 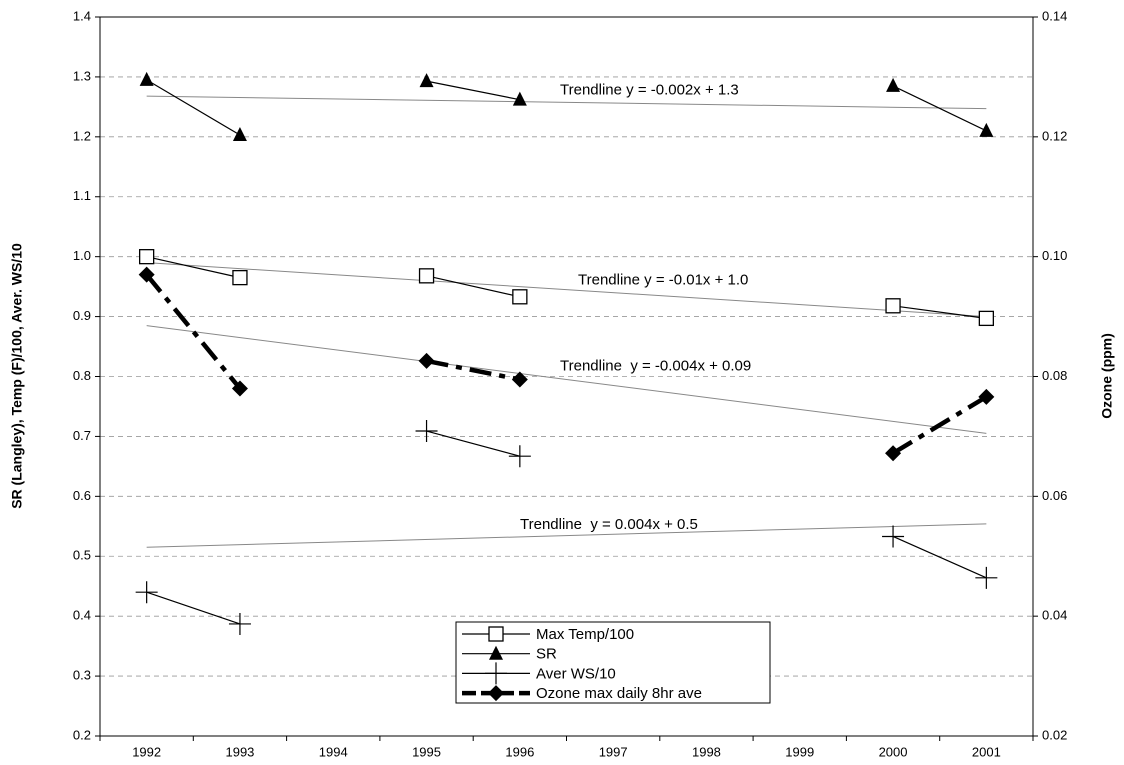 I want to click on x-tick-label: 2001, so click(x=986, y=751).